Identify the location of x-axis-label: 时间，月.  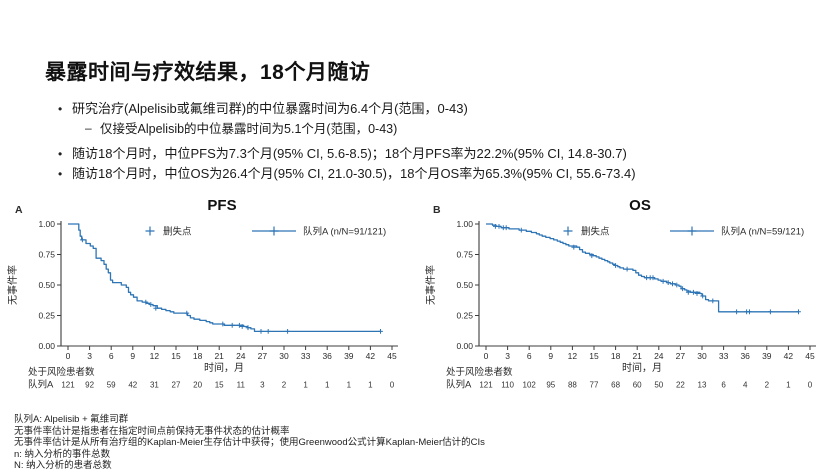
(642, 367).